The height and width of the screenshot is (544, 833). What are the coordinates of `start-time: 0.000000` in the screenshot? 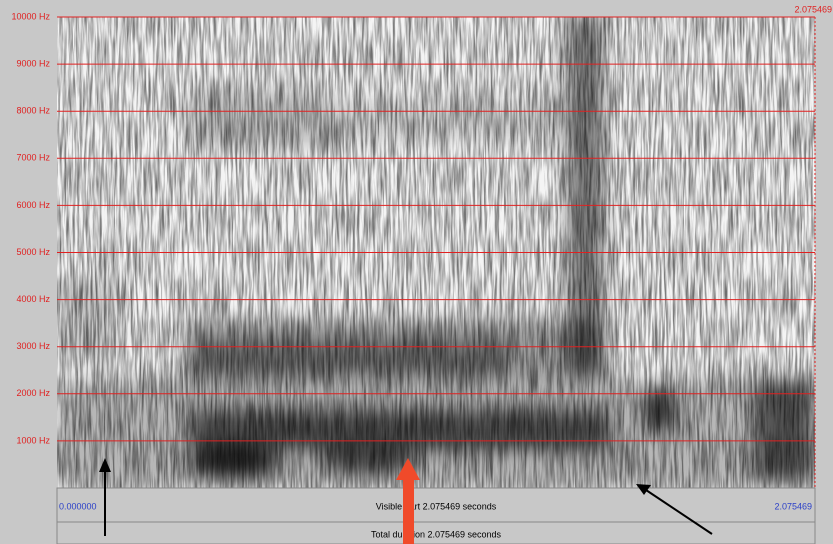 It's located at (78, 506).